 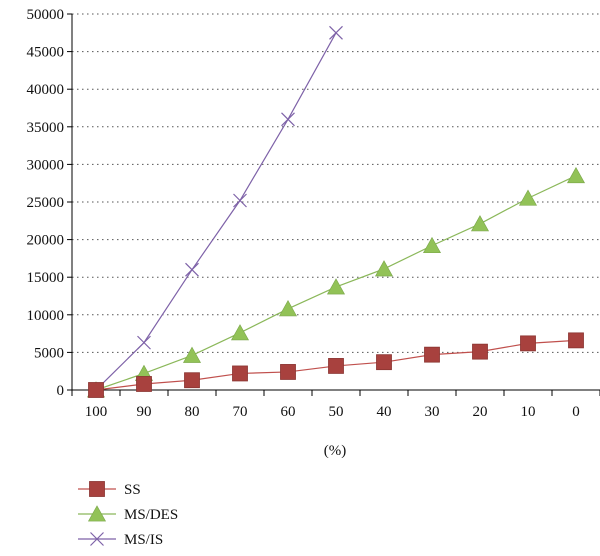 What do you see at coordinates (49, 353) in the screenshot?
I see `y-tick-label: 5000` at bounding box center [49, 353].